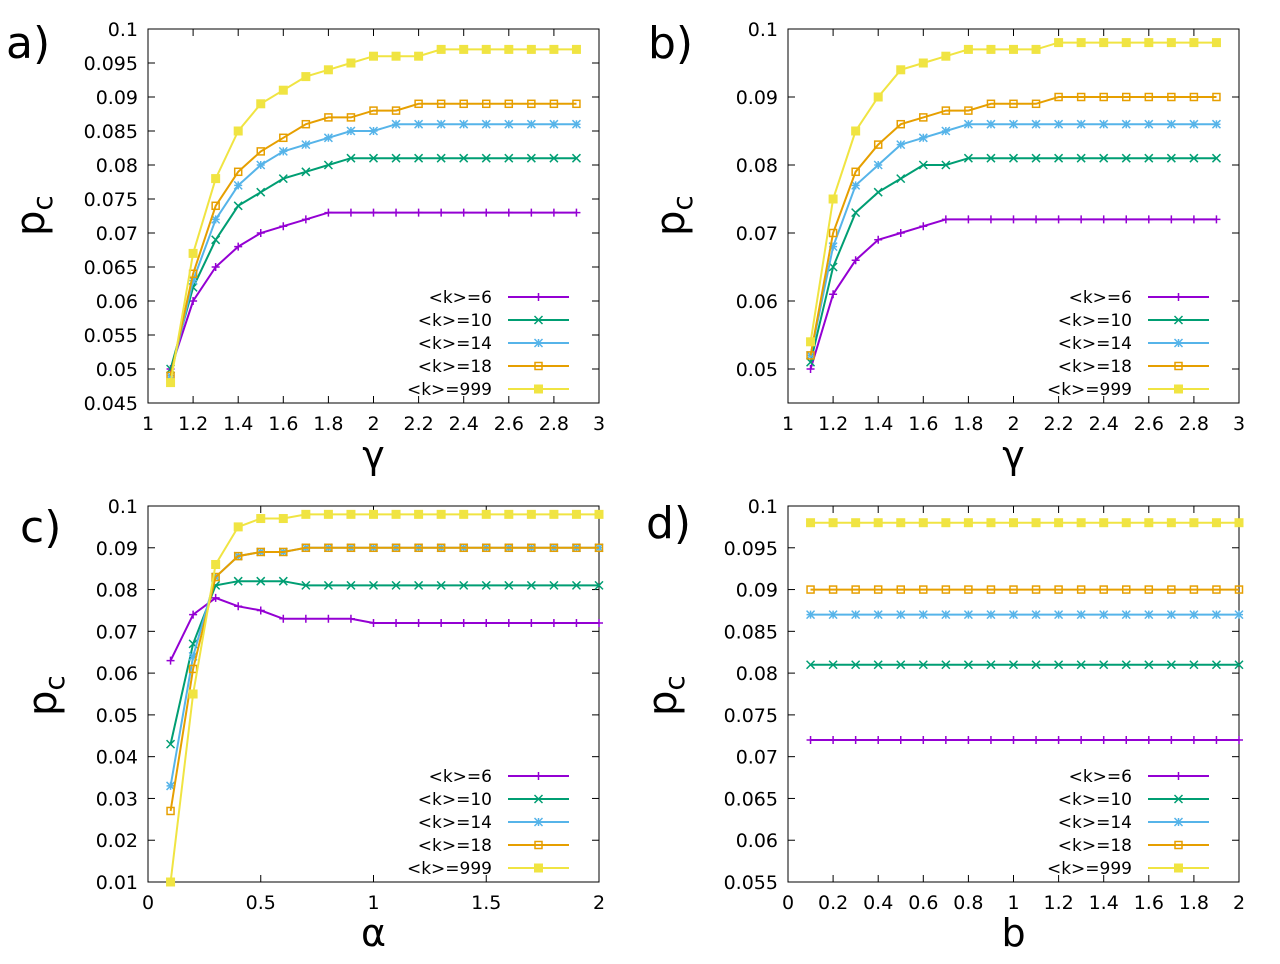 The height and width of the screenshot is (964, 1280). Describe the element at coordinates (878, 903) in the screenshot. I see `x-tick-label: 0.4` at that location.